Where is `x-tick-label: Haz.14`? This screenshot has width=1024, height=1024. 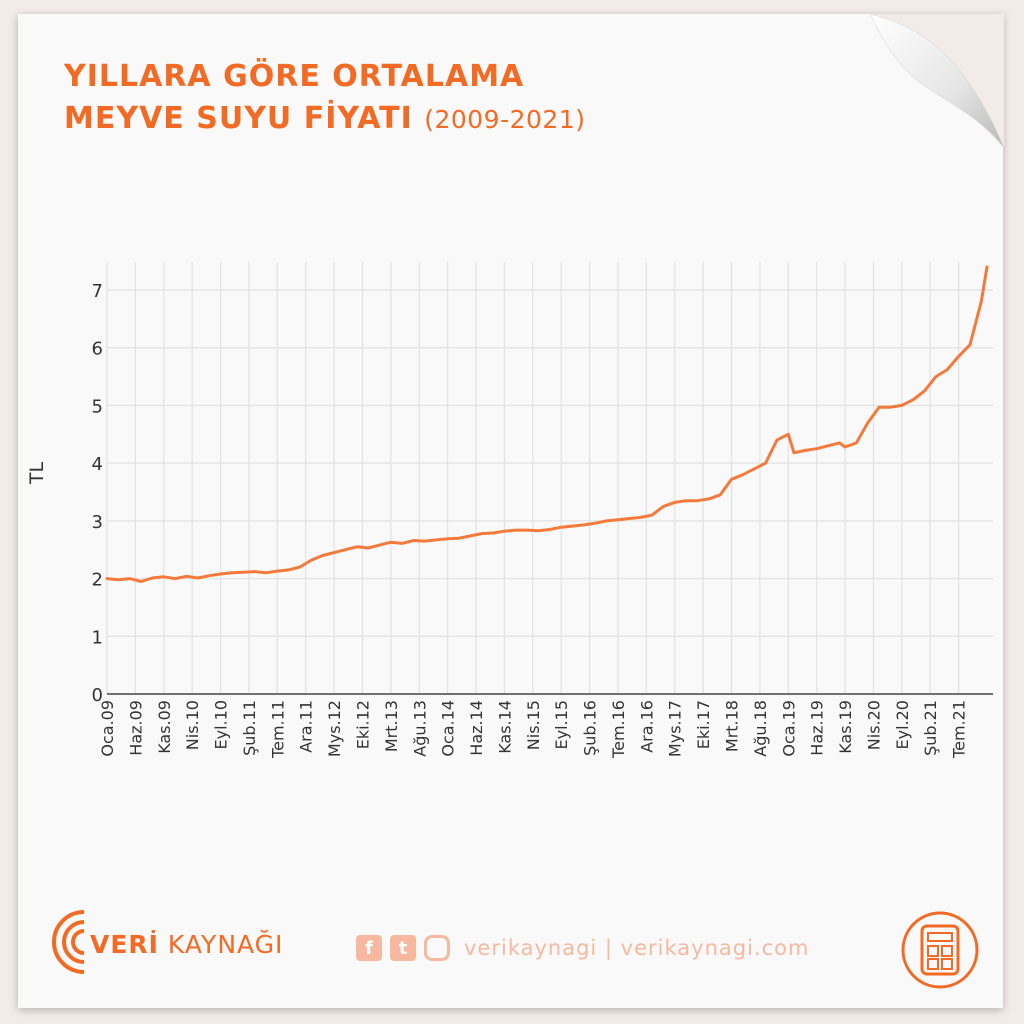 x-tick-label: Haz.14 is located at coordinates (476, 728).